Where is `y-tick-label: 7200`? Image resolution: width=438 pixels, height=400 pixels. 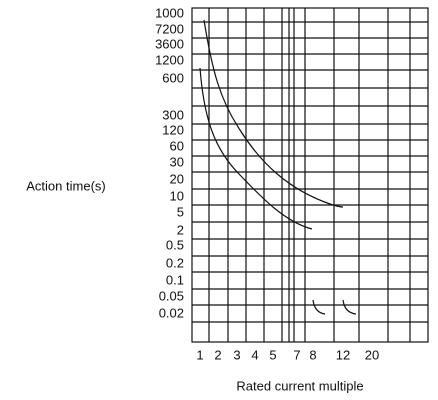 y-tick-label: 7200 is located at coordinates (169, 28).